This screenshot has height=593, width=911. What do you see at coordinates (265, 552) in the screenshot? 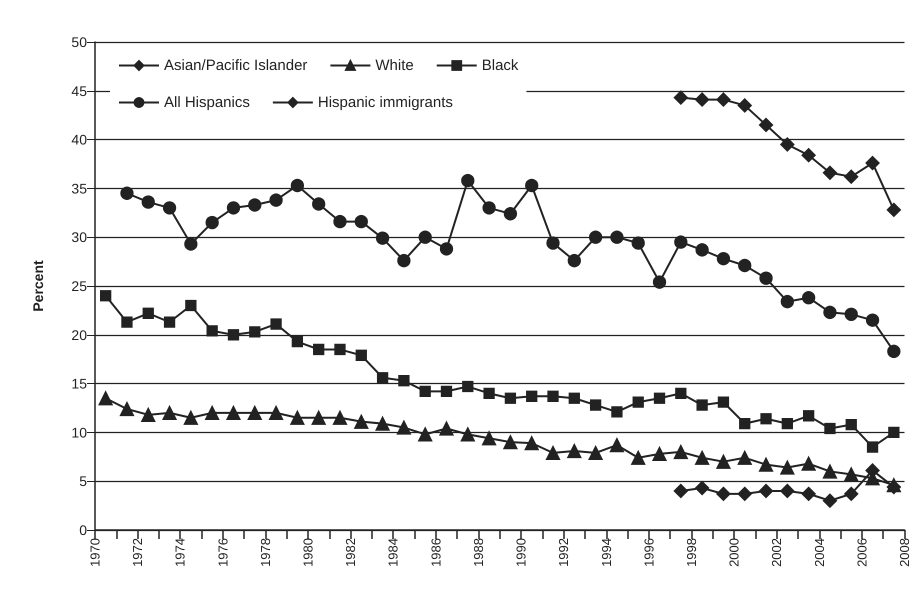
I see `x-tick-label: 1978` at bounding box center [265, 552].